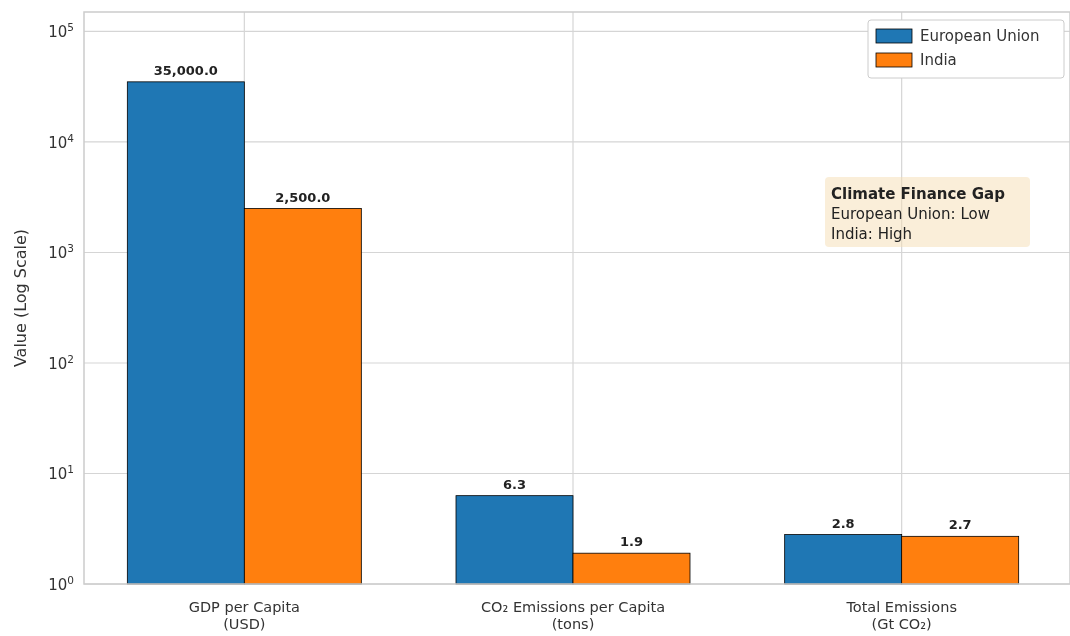 The width and height of the screenshot is (1070, 636). What do you see at coordinates (980, 36) in the screenshot?
I see `legend-label: European Union` at bounding box center [980, 36].